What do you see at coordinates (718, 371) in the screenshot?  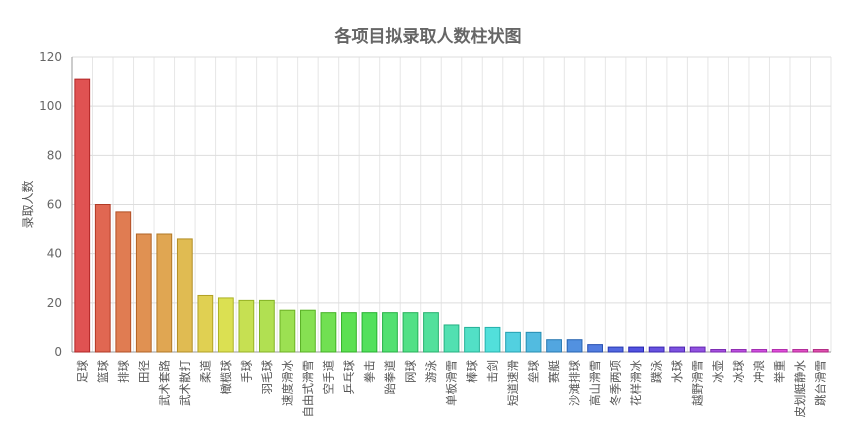 I see `x-tick-label: 冰壶` at bounding box center [718, 371].